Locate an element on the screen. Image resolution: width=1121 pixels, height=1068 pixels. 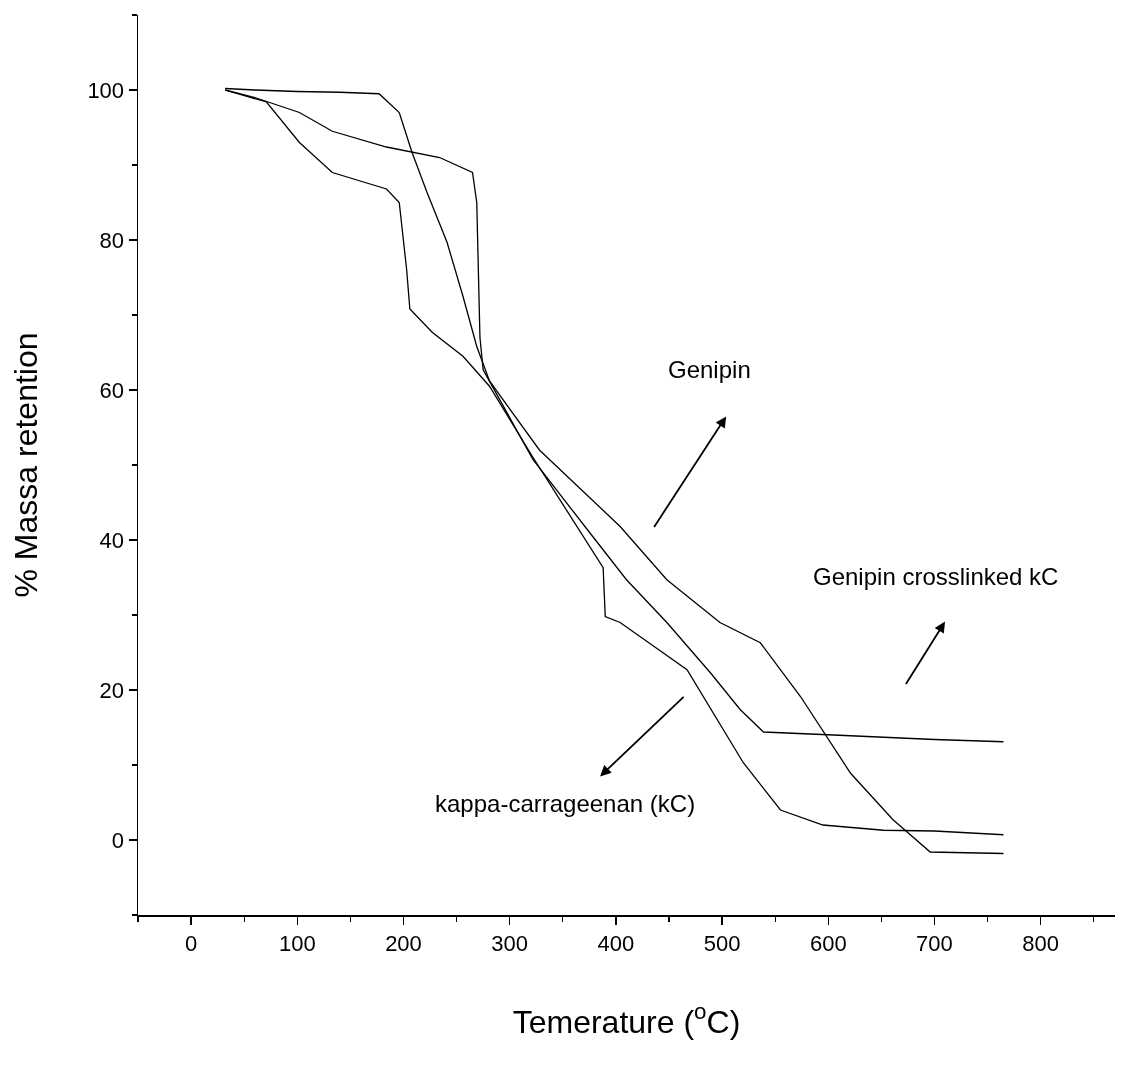
x-tick-label: 100 is located at coordinates (297, 943).